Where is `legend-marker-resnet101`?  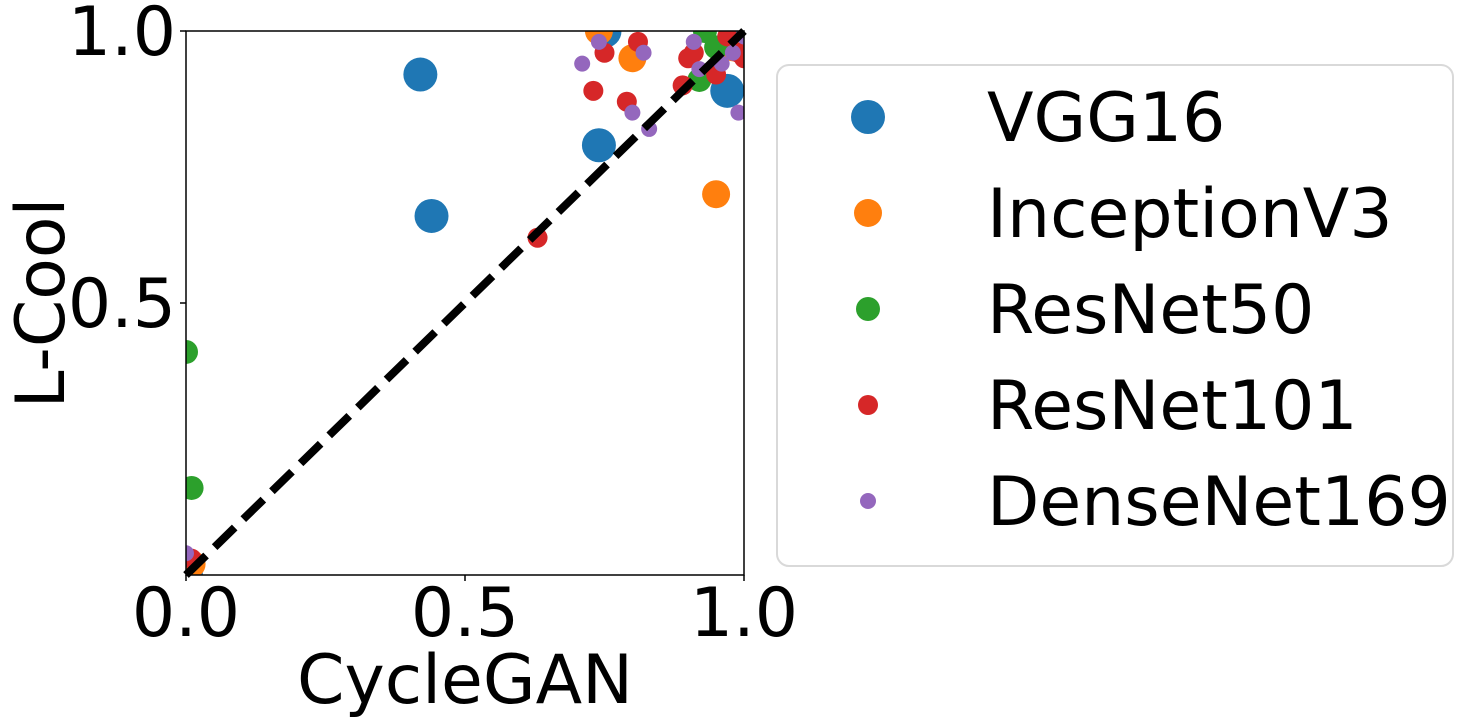
legend-marker-resnet101 is located at coordinates (868, 405).